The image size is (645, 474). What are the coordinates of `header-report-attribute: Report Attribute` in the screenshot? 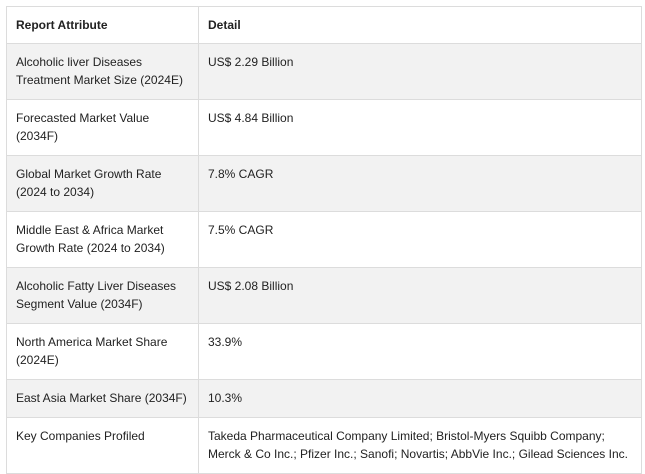 It's located at (102, 25).